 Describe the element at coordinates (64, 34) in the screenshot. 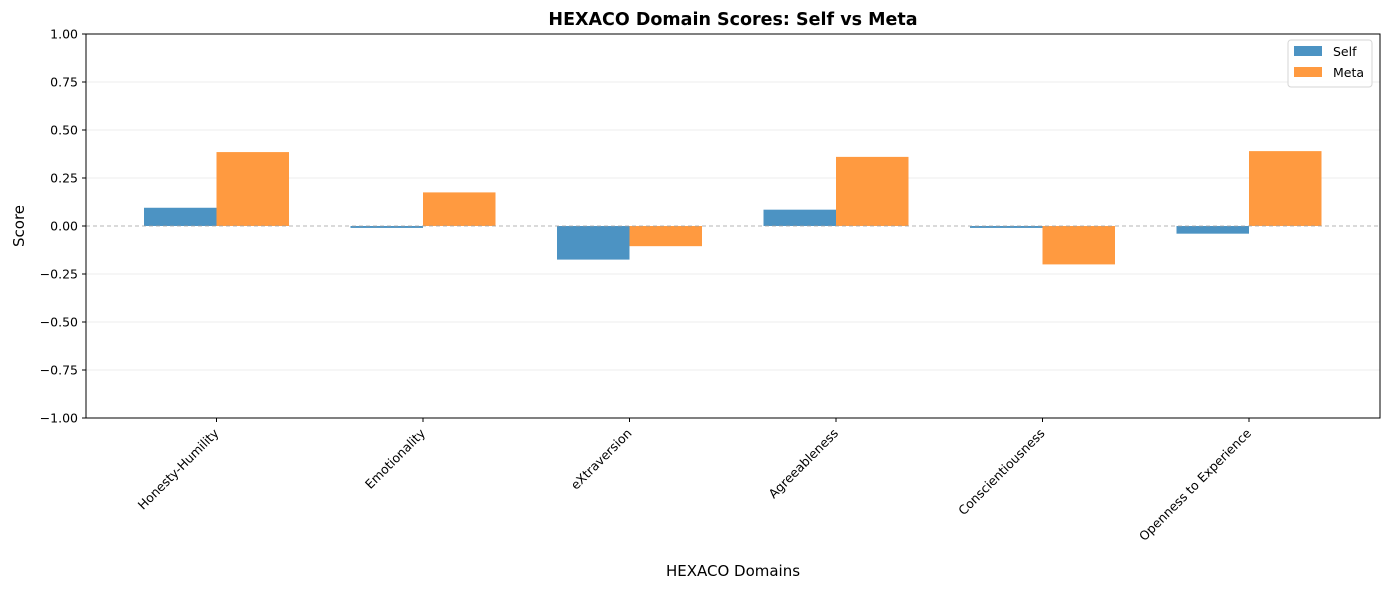

I see `y-tick-label: 1.00` at that location.